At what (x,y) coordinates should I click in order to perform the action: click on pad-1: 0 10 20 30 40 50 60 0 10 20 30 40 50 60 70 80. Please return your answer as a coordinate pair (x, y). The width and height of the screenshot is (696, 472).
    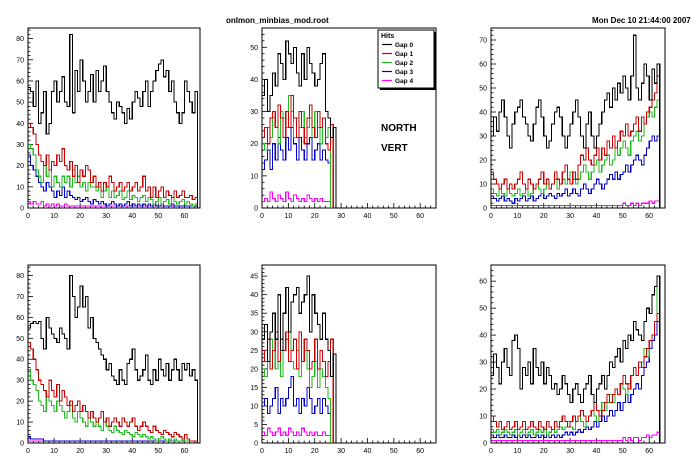
    Looking at the image, I should click on (108, 123).